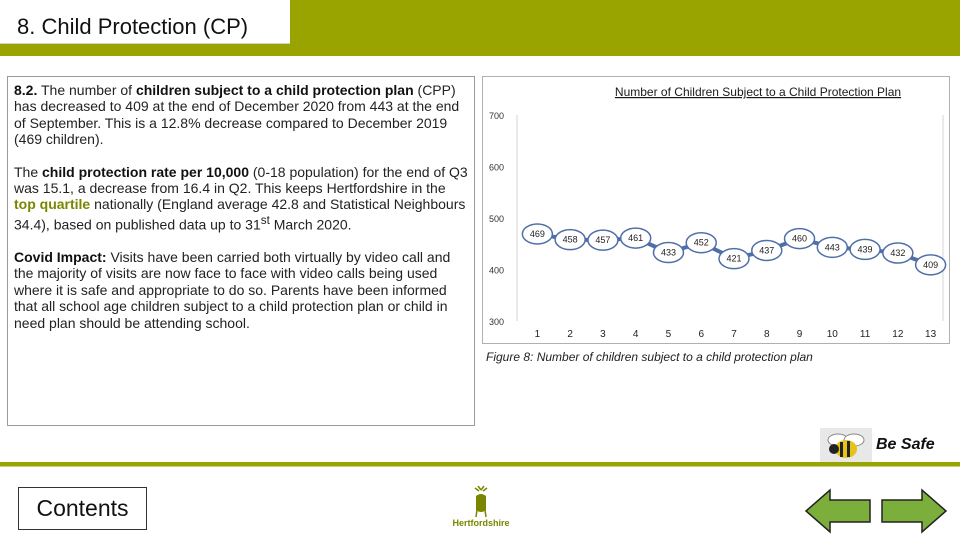 The width and height of the screenshot is (960, 540). I want to click on section-number: 8.2., so click(26, 90).